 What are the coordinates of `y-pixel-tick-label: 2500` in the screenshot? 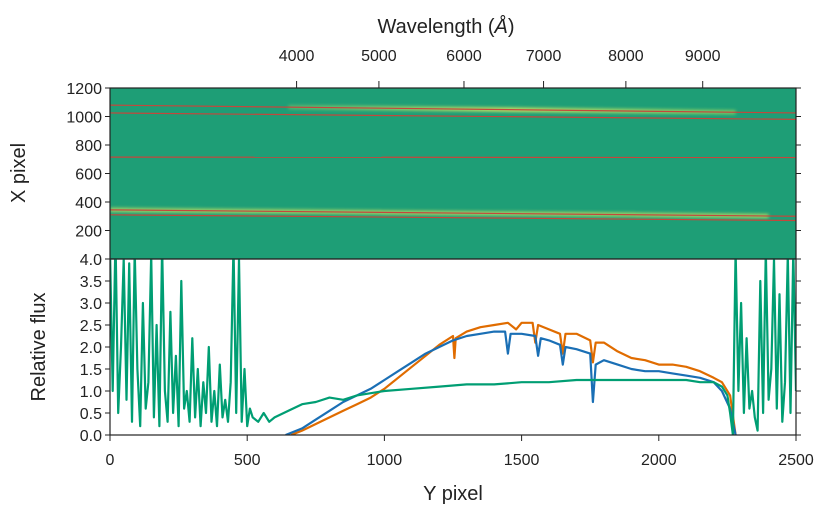 It's located at (796, 460).